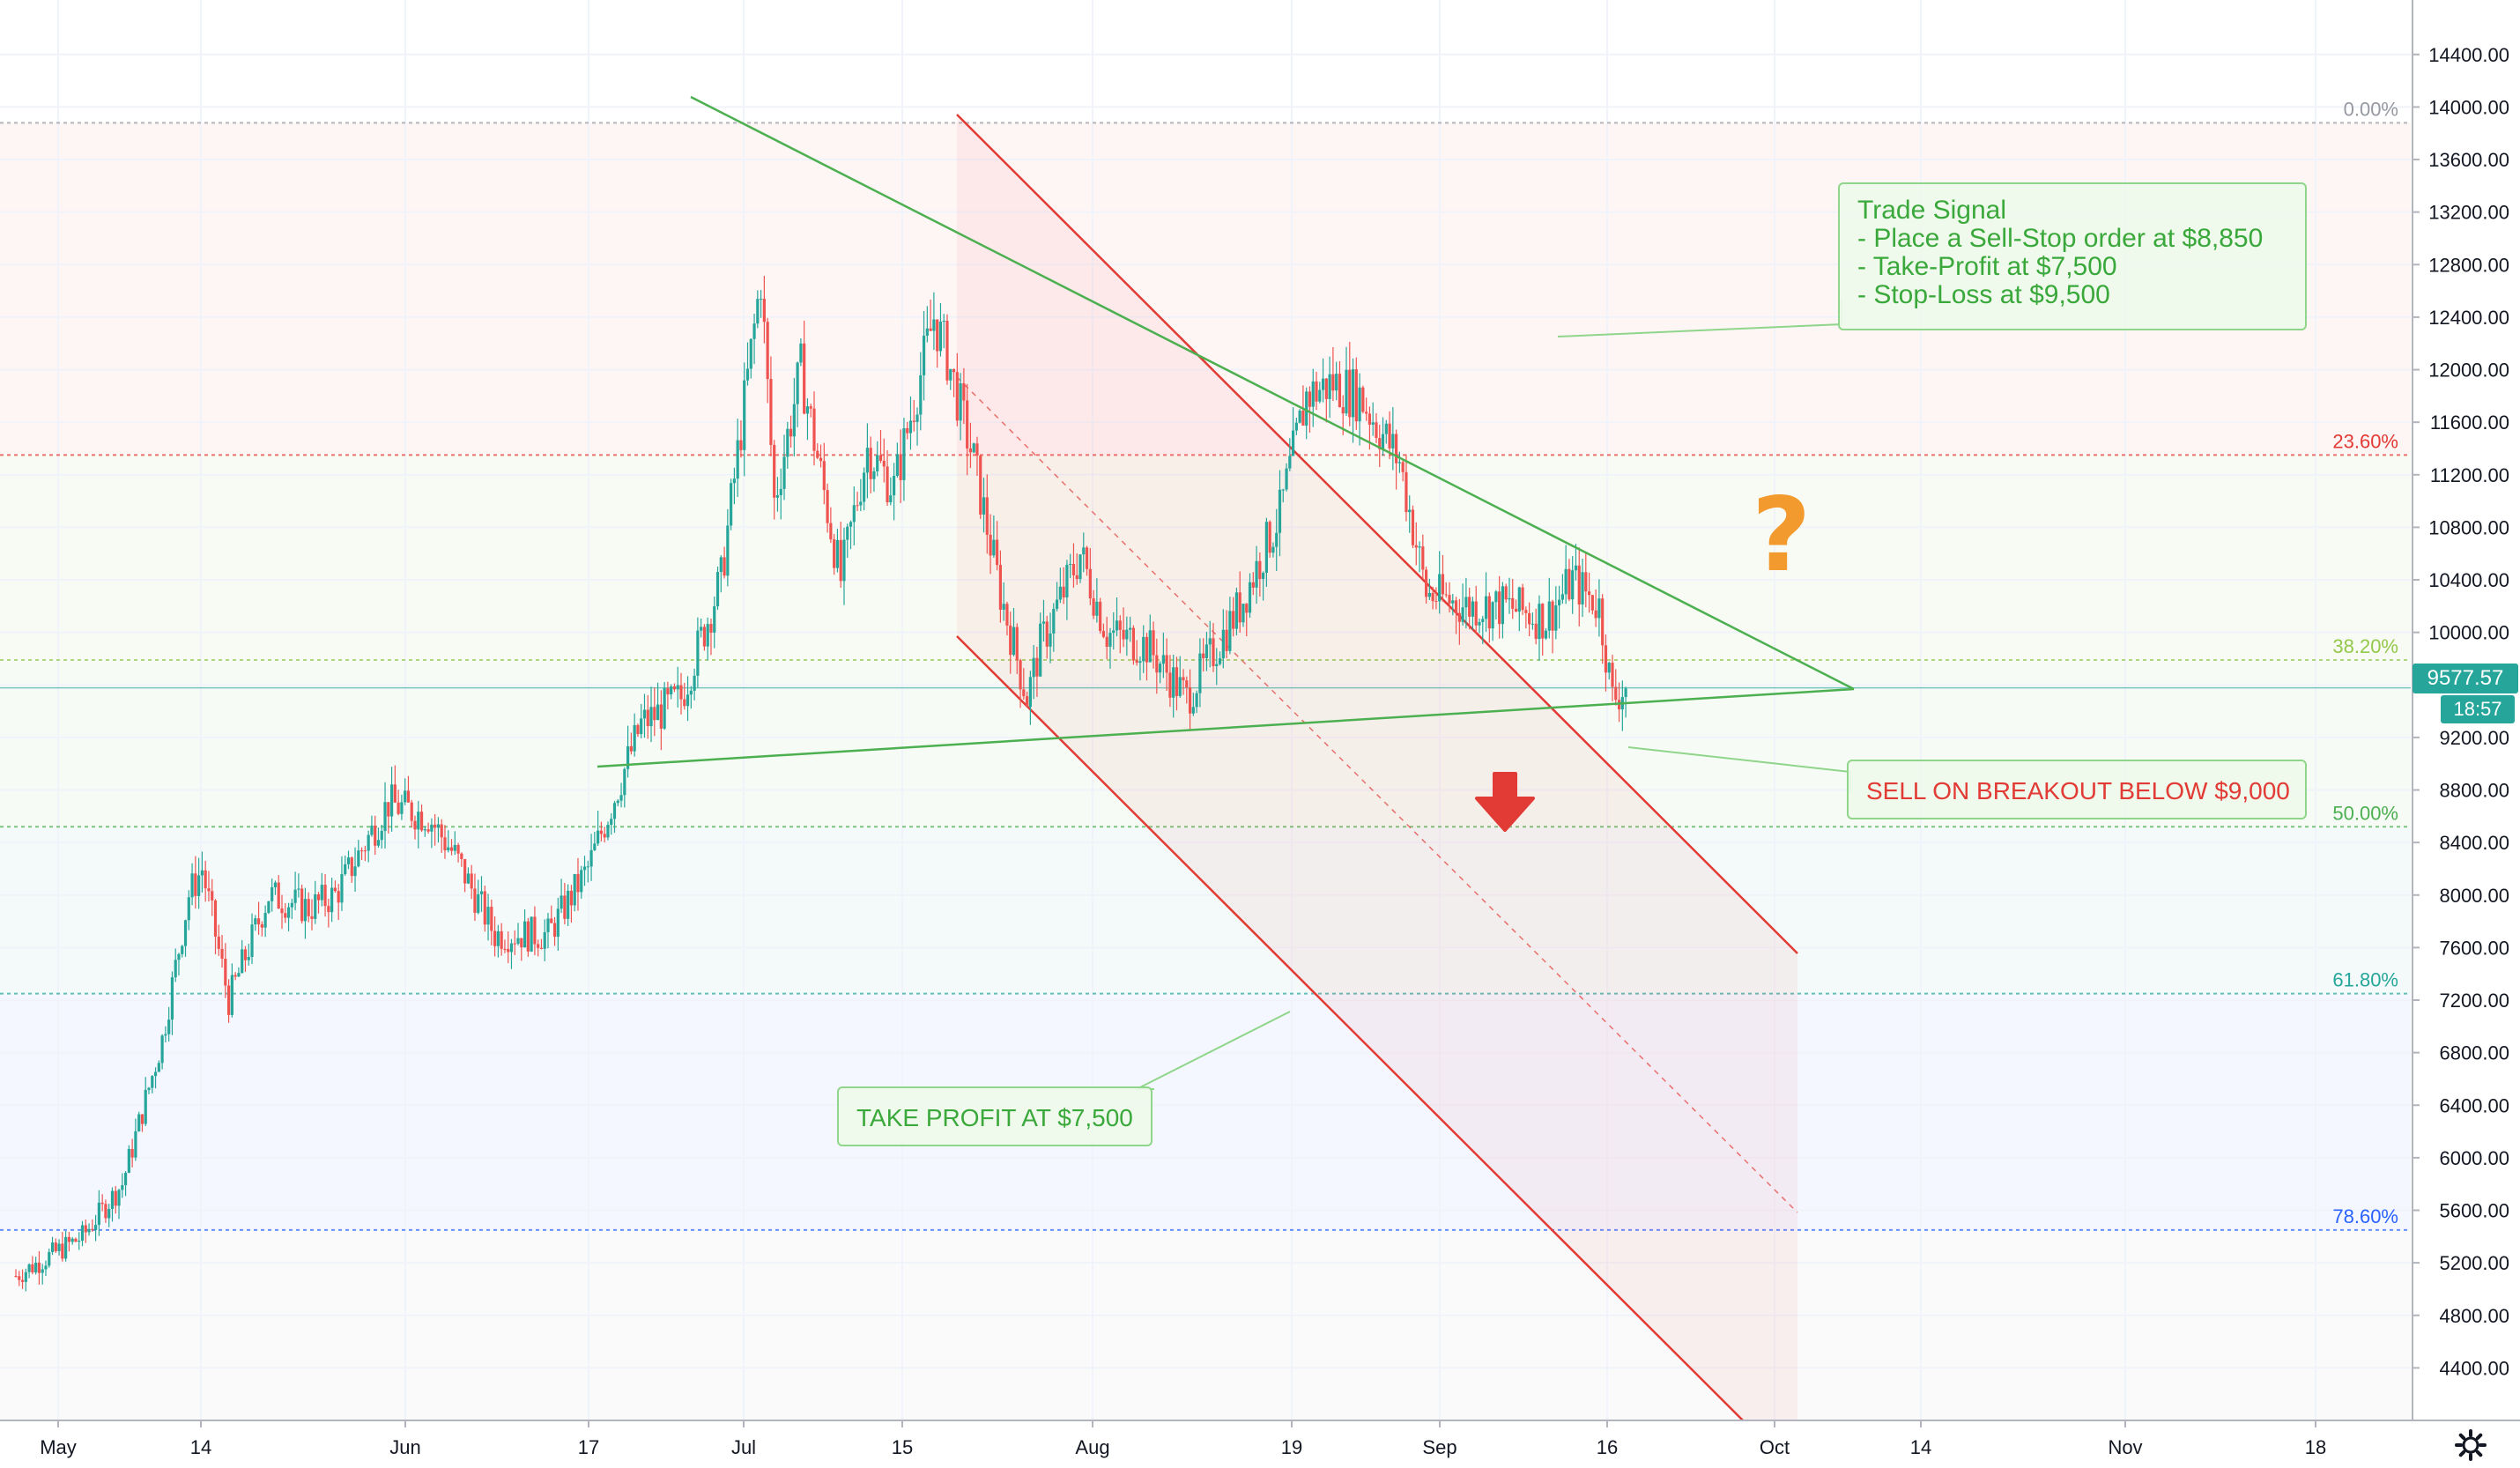  Describe the element at coordinates (1439, 1447) in the screenshot. I see `time-tick-label: Sep` at that location.